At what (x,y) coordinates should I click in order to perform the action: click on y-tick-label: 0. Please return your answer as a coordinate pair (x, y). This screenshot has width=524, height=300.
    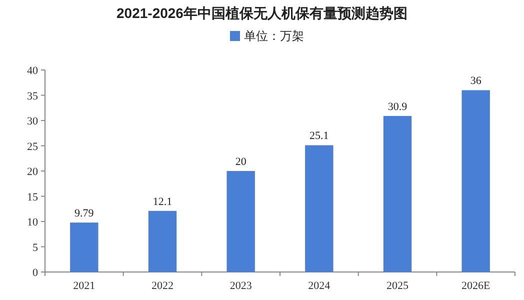
    Looking at the image, I should click on (35, 273).